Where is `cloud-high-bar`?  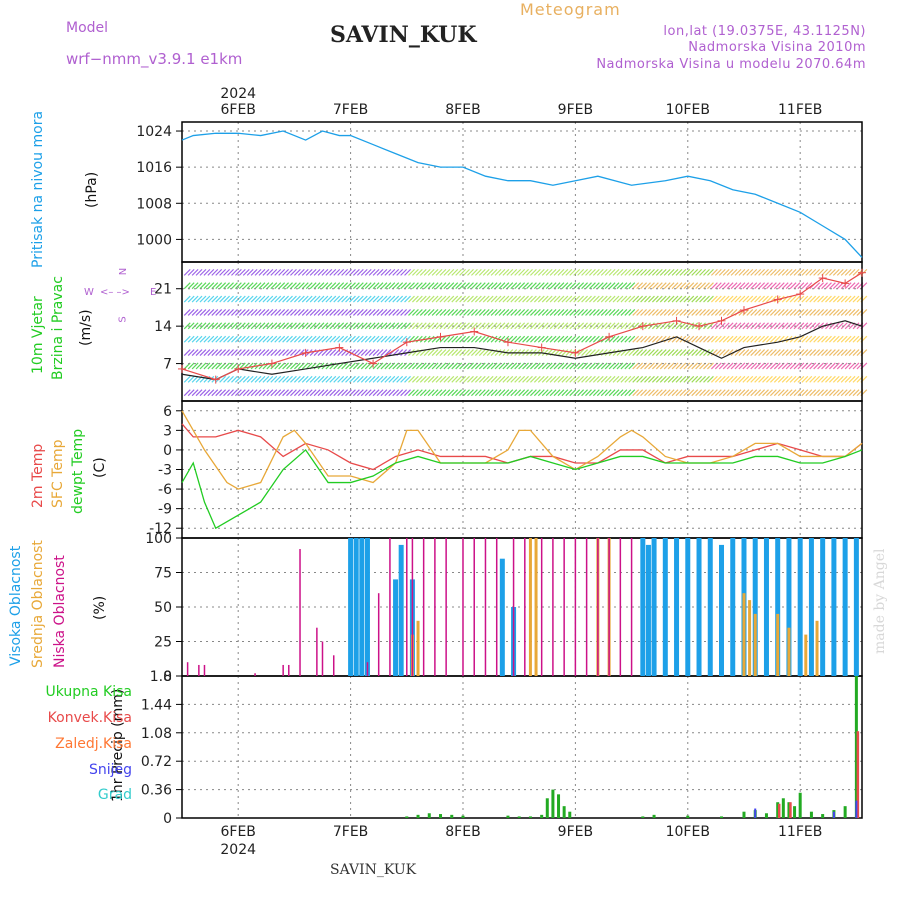
cloud-high-bar is located at coordinates (766, 607).